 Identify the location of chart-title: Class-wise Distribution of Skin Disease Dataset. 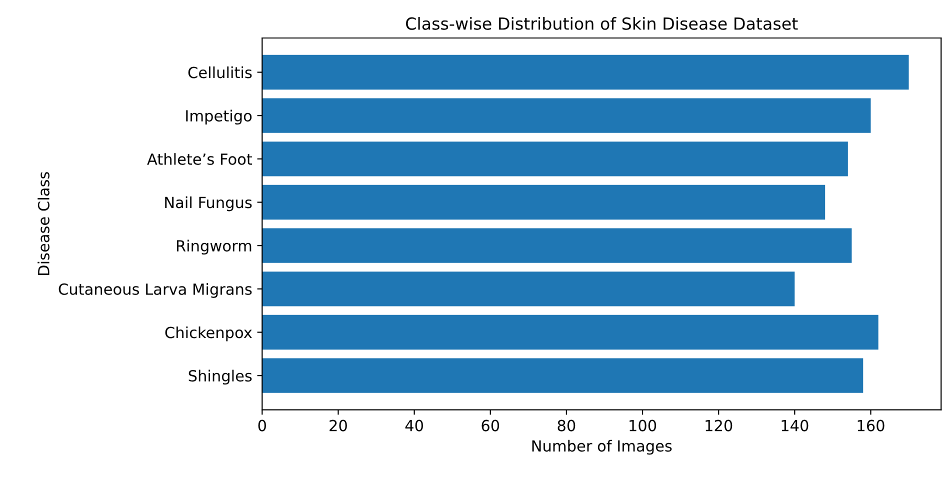
(602, 23).